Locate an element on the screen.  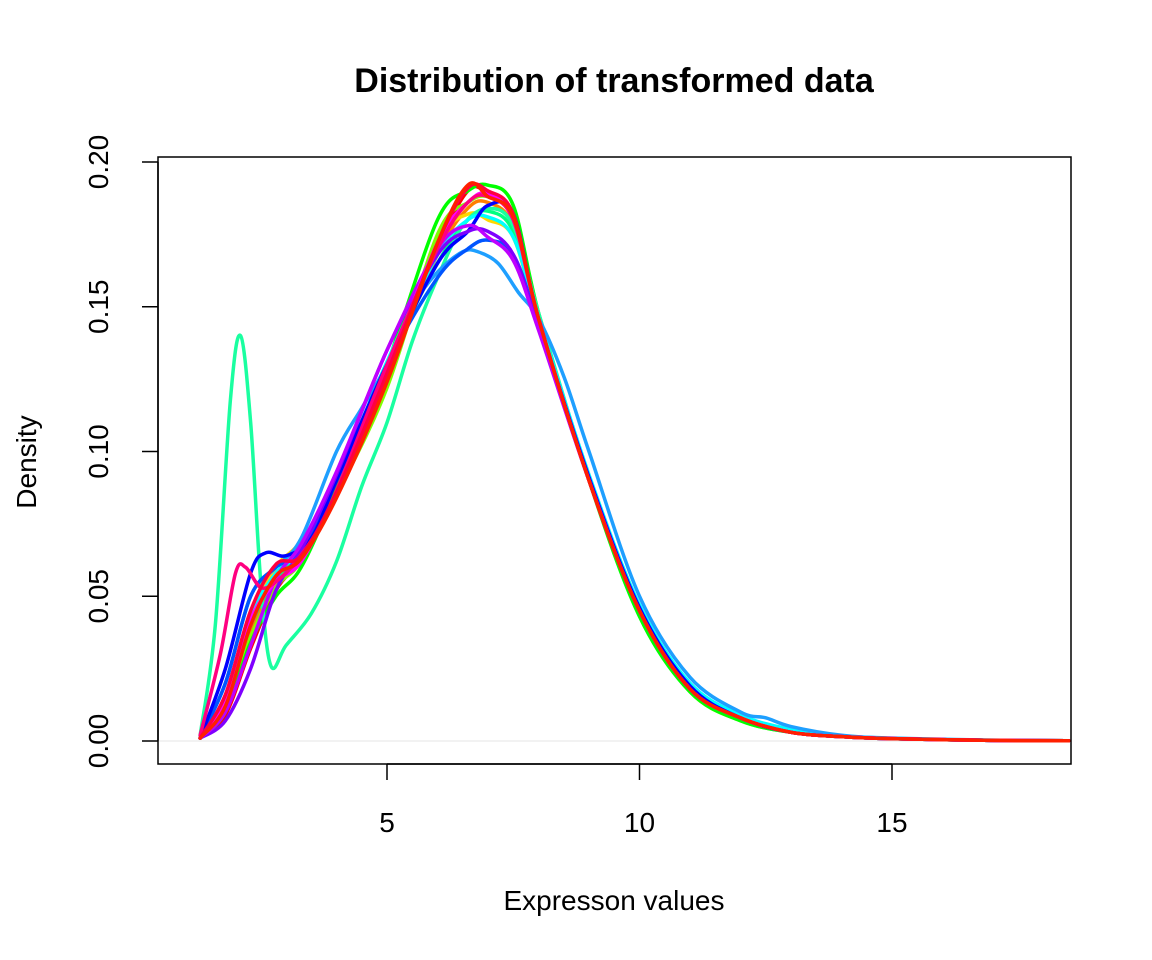
chart-title: Distribution of transformed data is located at coordinates (614, 81).